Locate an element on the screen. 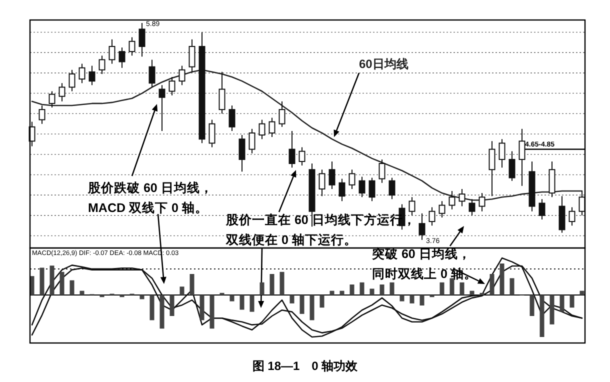 This screenshot has height=382, width=610. annotation: 突破 60 日均线， is located at coordinates (421, 253).